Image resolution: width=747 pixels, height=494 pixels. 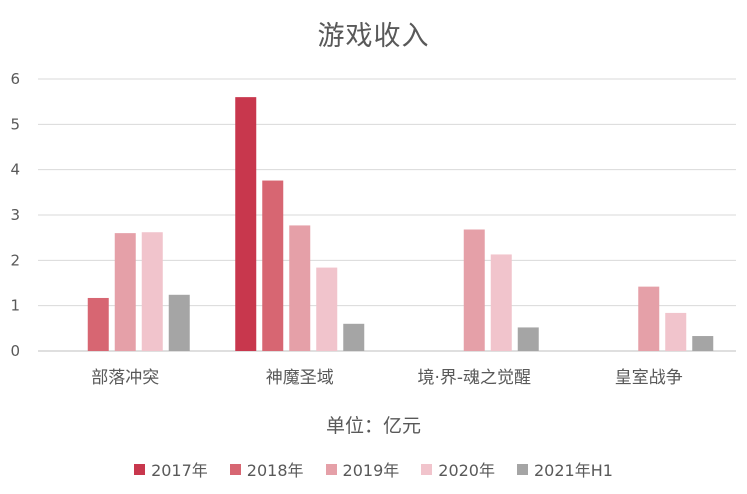 I want to click on legend-item: 2020年, so click(x=458, y=469).